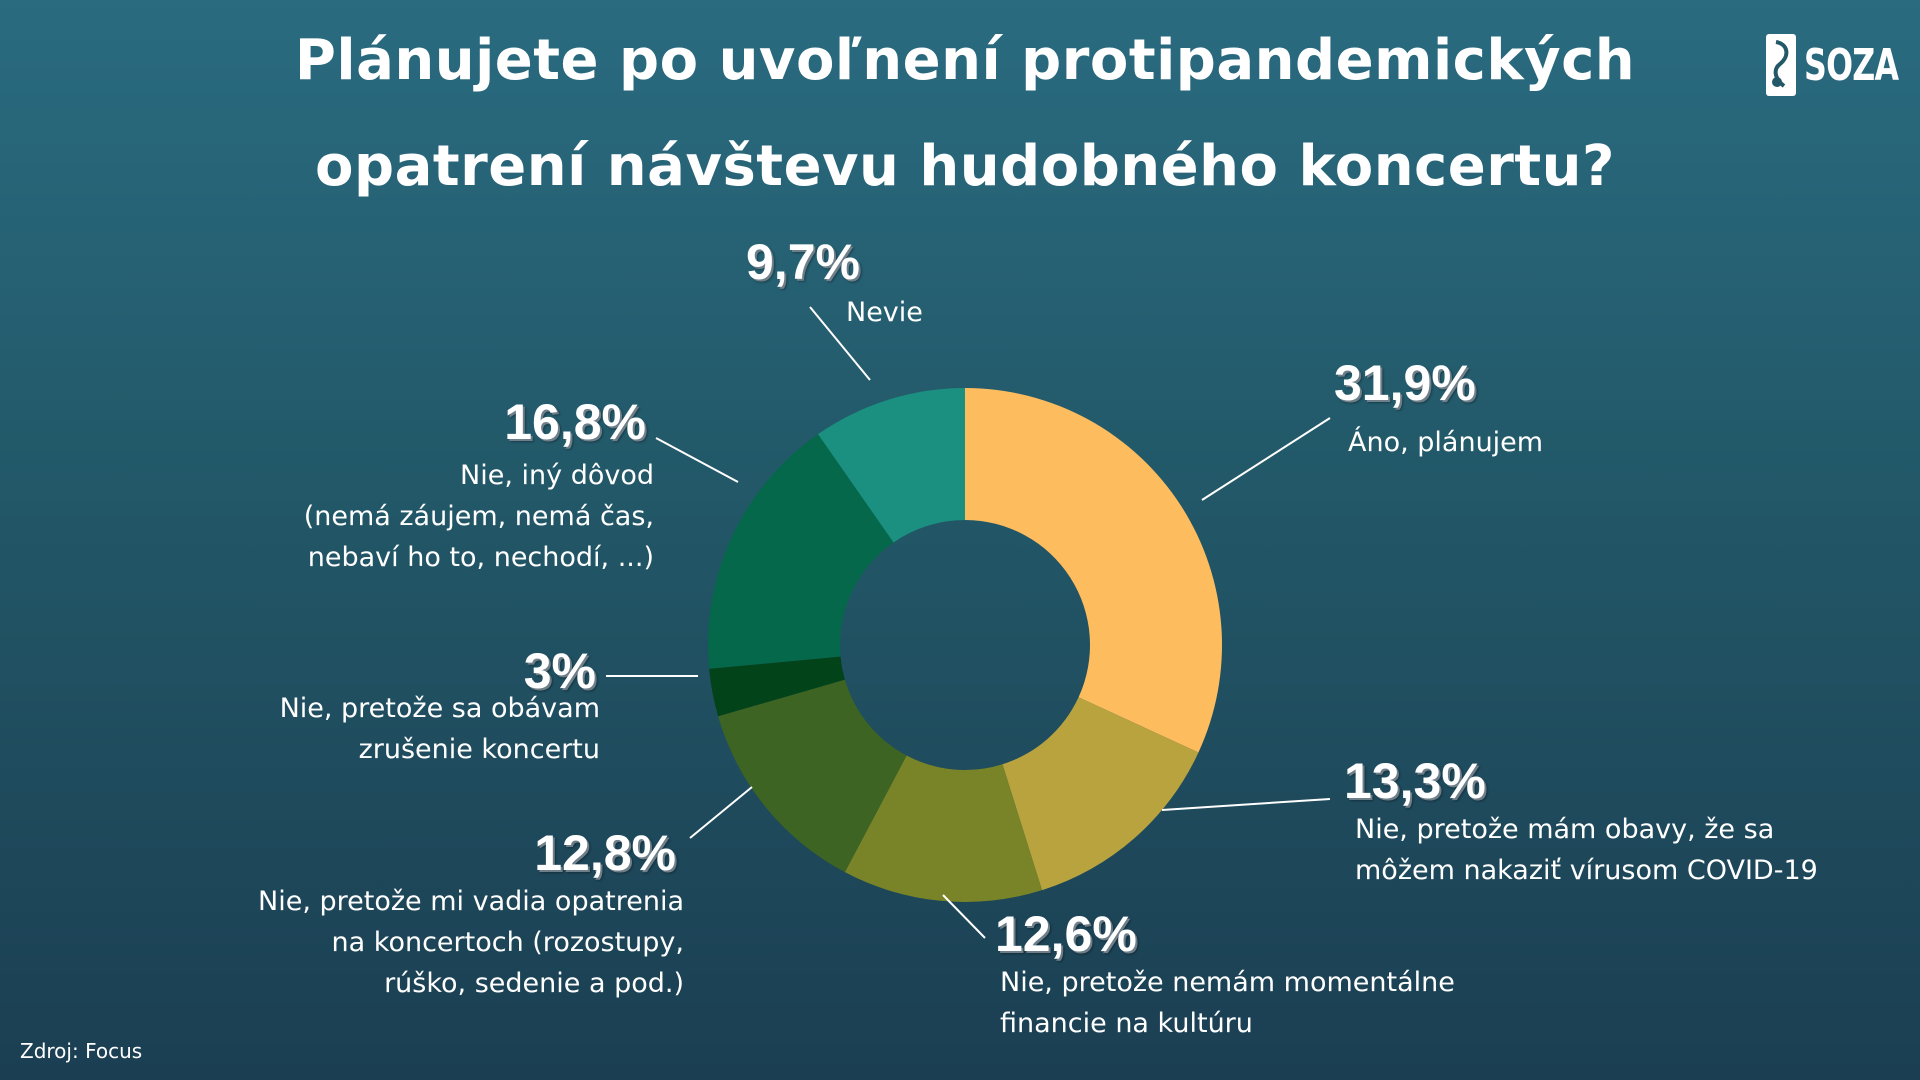  Describe the element at coordinates (507, 942) in the screenshot. I see `slice-label-line: na koncertoch (rozostupy,` at that location.